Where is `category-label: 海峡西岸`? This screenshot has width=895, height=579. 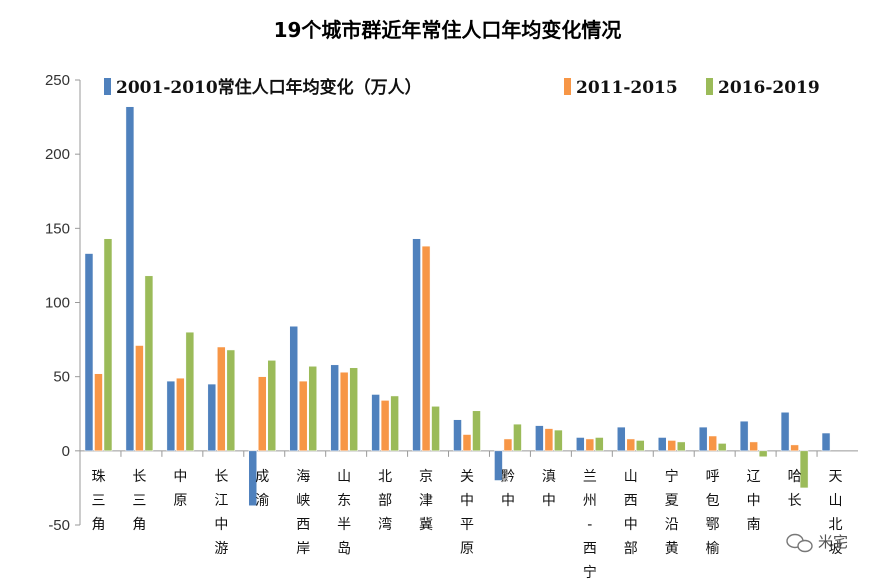
category-label: 海峡西岸 is located at coordinates (303, 513).